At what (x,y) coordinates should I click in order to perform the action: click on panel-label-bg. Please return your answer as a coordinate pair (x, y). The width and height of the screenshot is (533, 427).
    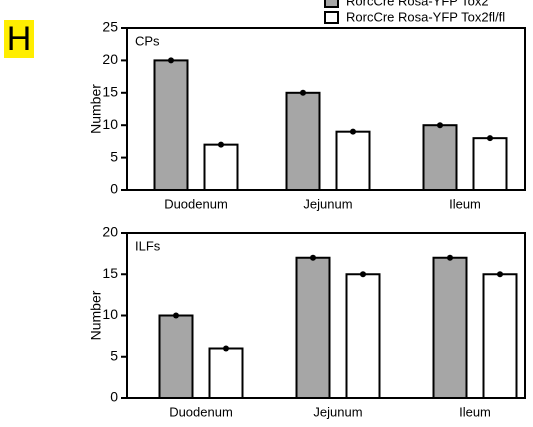
    Looking at the image, I should click on (19, 39).